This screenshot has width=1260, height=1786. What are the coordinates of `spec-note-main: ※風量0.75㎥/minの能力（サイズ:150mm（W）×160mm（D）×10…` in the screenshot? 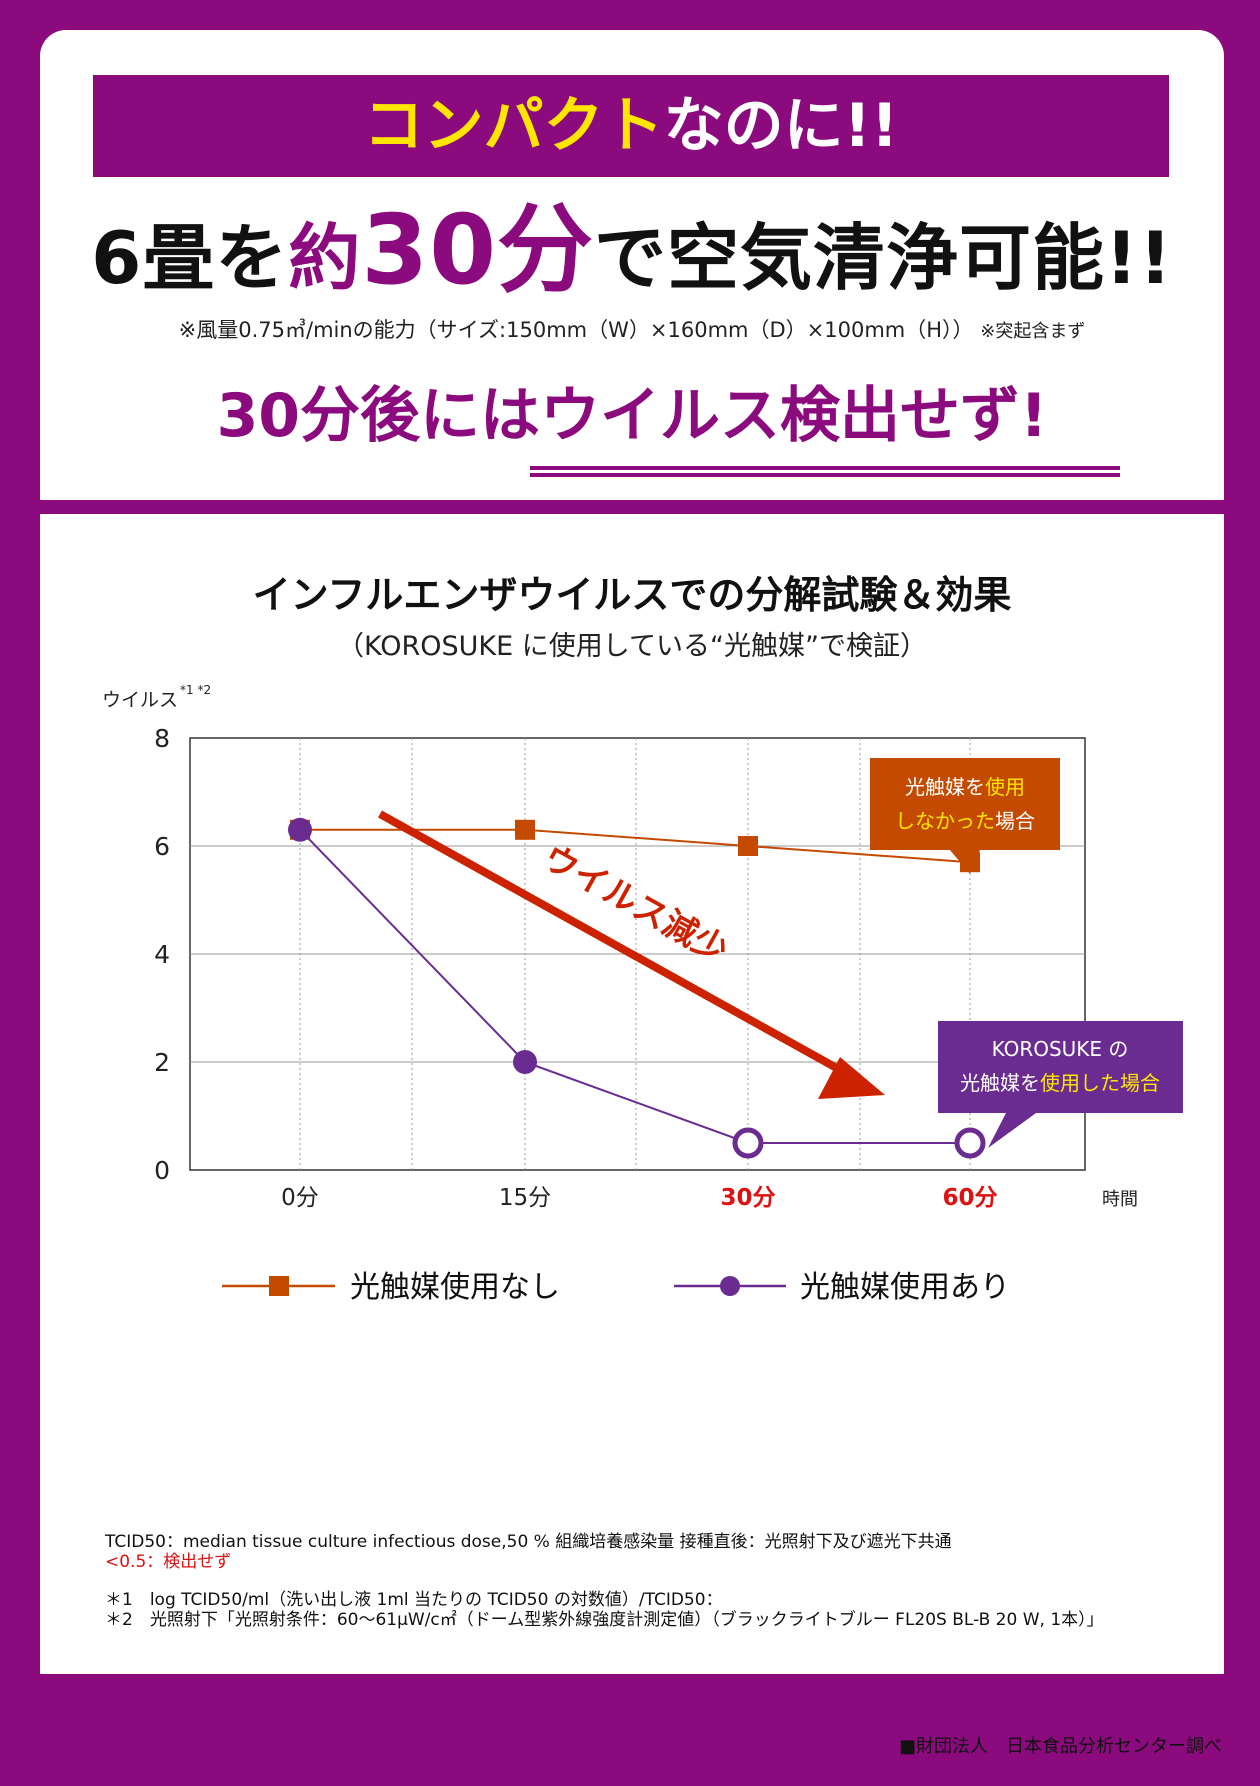 It's located at (576, 330).